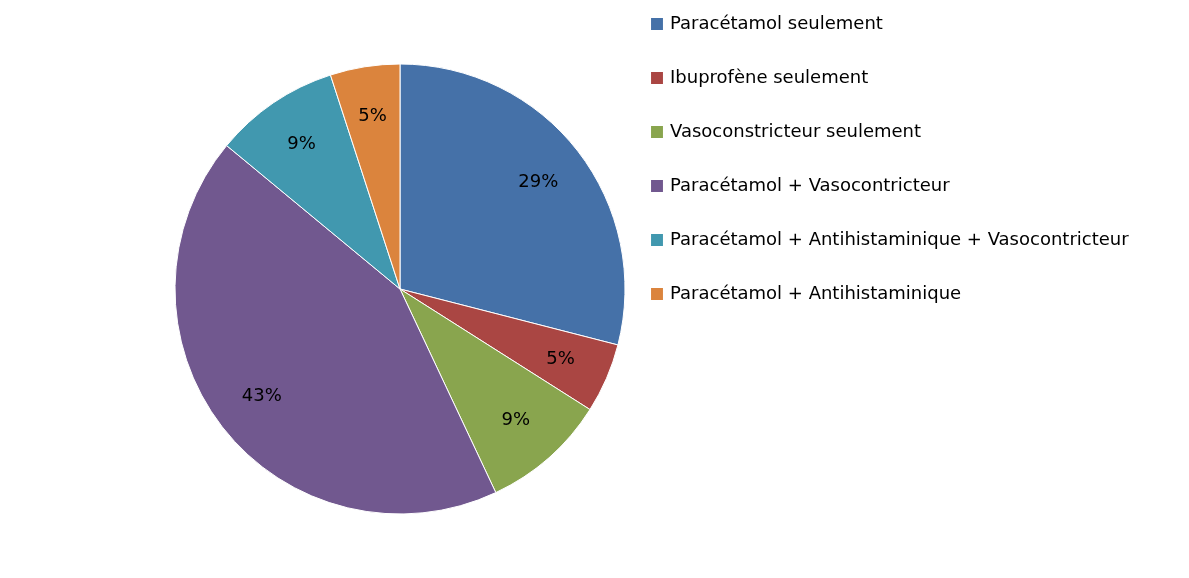  What do you see at coordinates (538, 180) in the screenshot?
I see `data-label: 29%` at bounding box center [538, 180].